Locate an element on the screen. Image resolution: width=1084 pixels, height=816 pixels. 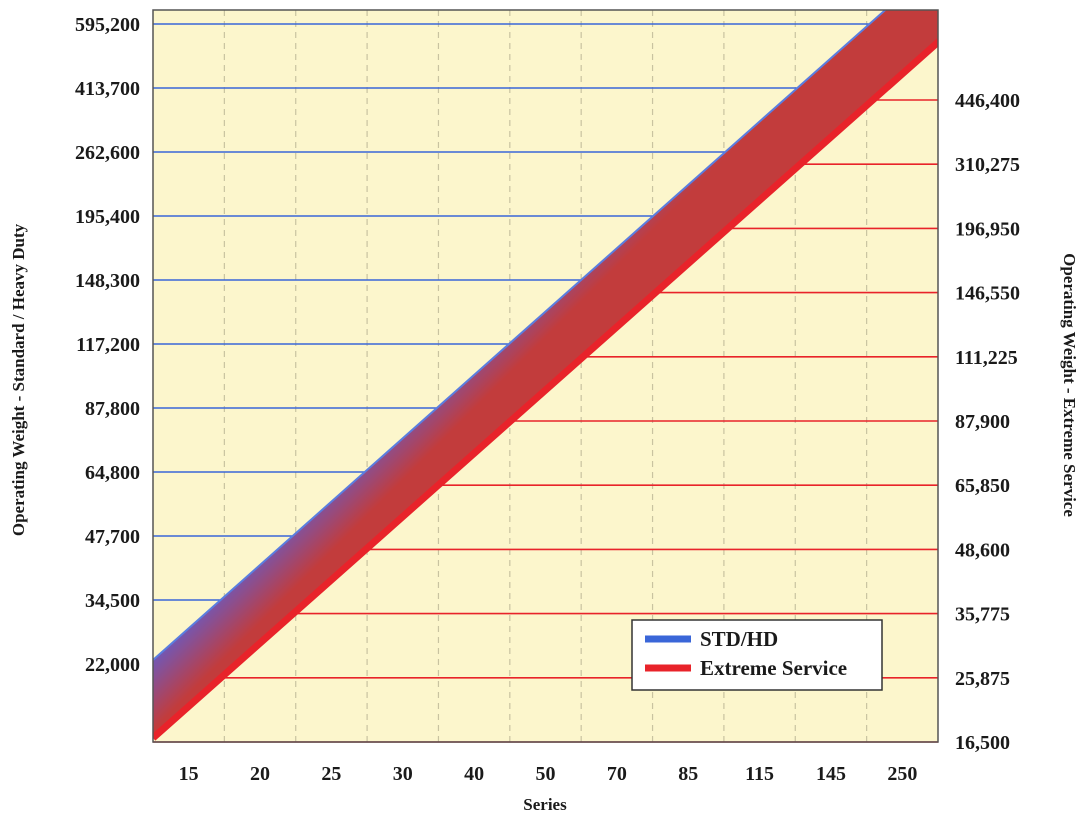
x-tick-label: 250 is located at coordinates (902, 774).